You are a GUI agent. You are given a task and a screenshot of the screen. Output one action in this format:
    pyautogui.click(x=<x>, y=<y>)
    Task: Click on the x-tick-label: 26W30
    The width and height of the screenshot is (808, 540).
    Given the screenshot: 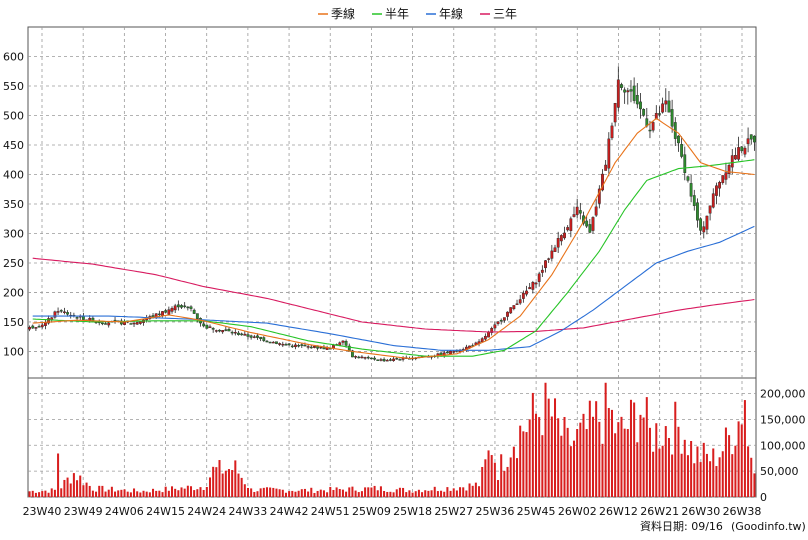 What is the action you would take?
    pyautogui.click(x=700, y=511)
    